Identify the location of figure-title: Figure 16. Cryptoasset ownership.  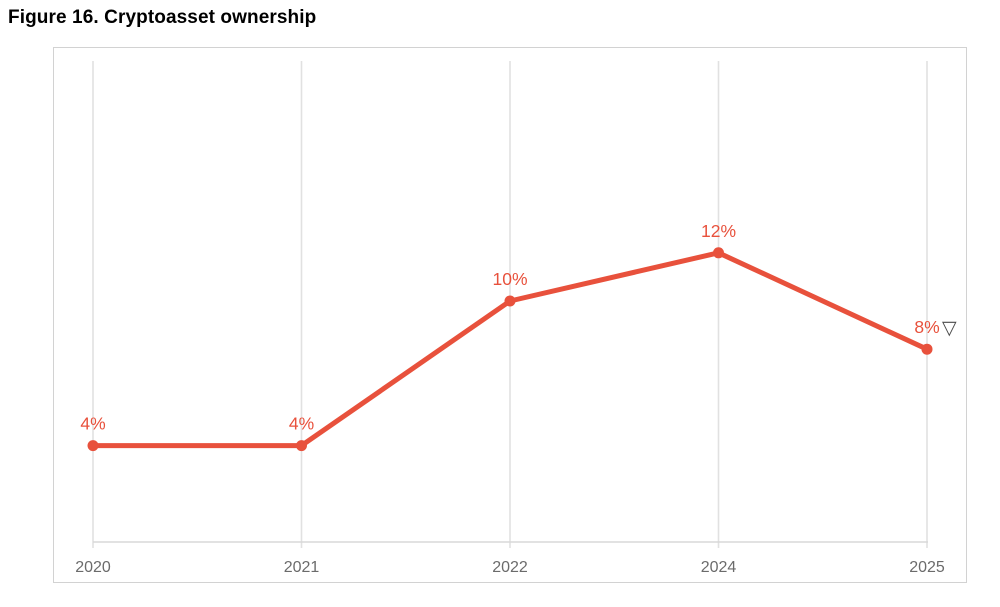
(162, 17).